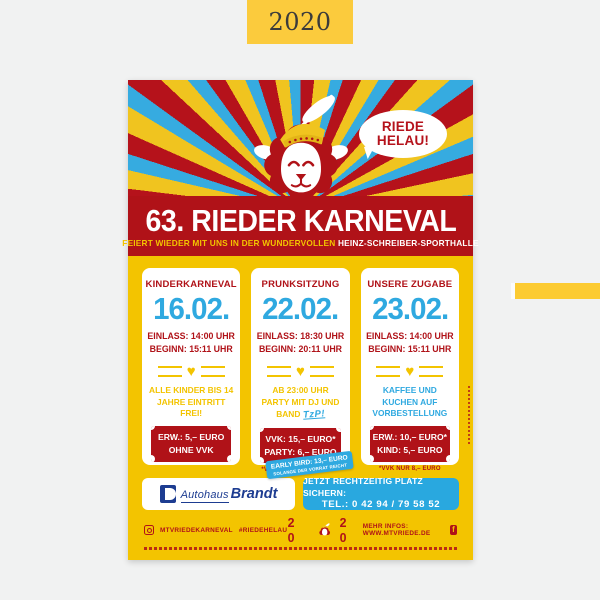 This screenshot has width=600, height=600. Describe the element at coordinates (263, 530) in the screenshot. I see `hashtag: #RIEDEHELAU` at that location.